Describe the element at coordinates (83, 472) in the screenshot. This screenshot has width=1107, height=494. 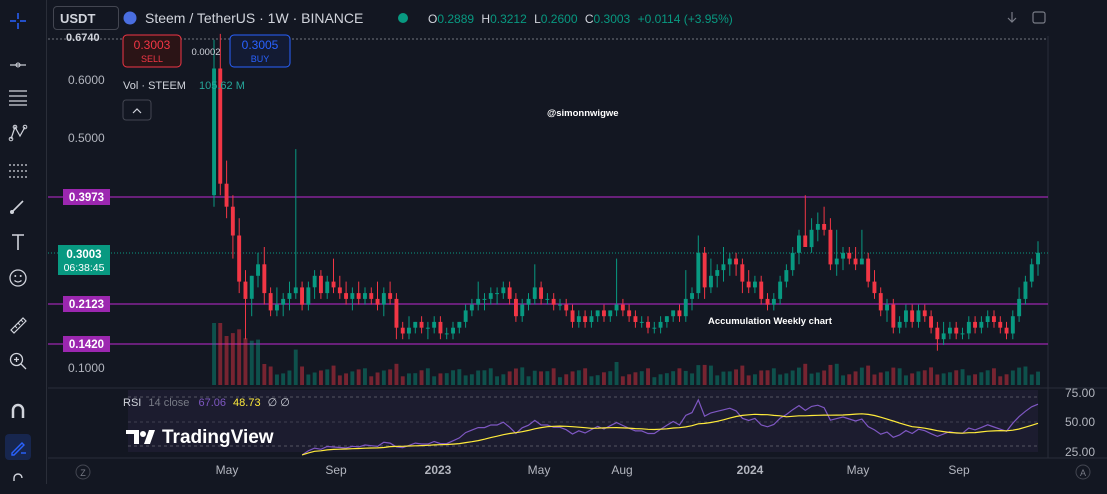
I see `timezone-button: Z` at that location.